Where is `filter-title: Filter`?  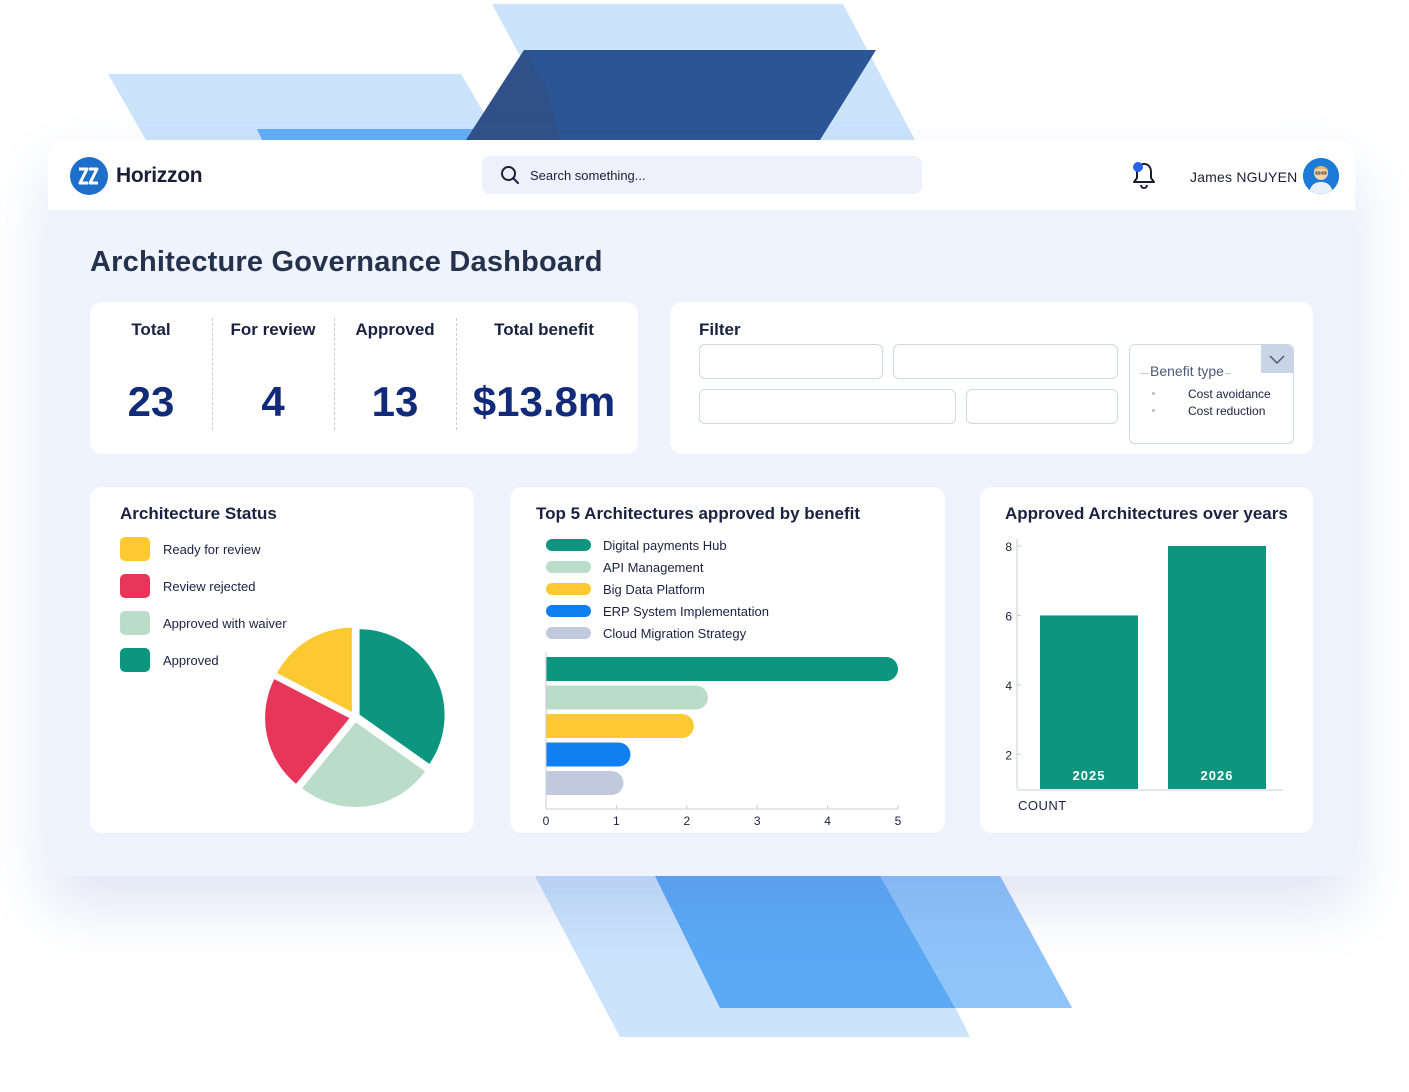 filter-title: Filter is located at coordinates (720, 329).